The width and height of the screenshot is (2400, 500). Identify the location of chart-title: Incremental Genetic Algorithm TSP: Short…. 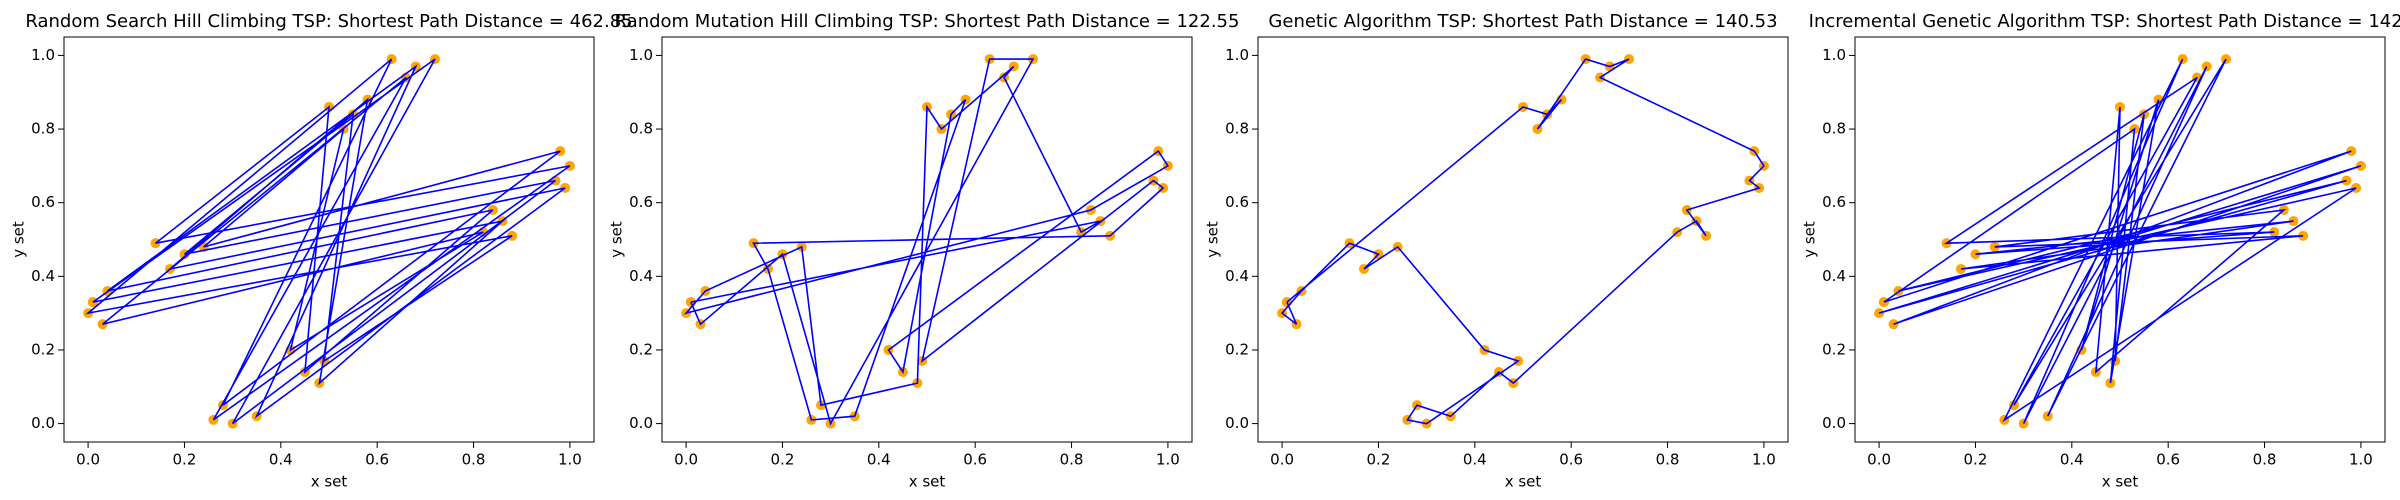
(2104, 21).